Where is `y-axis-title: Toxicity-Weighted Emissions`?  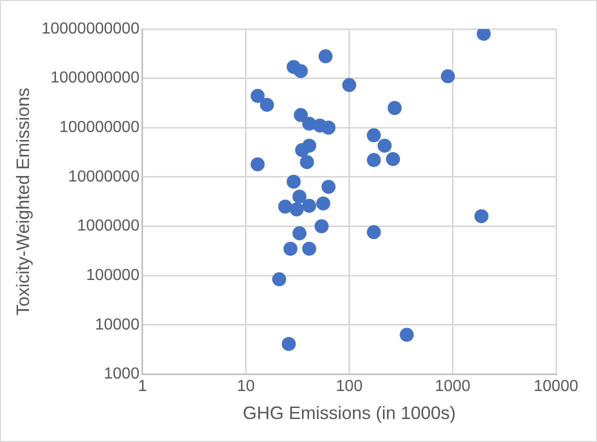
y-axis-title: Toxicity-Weighted Emissions is located at coordinates (22, 202).